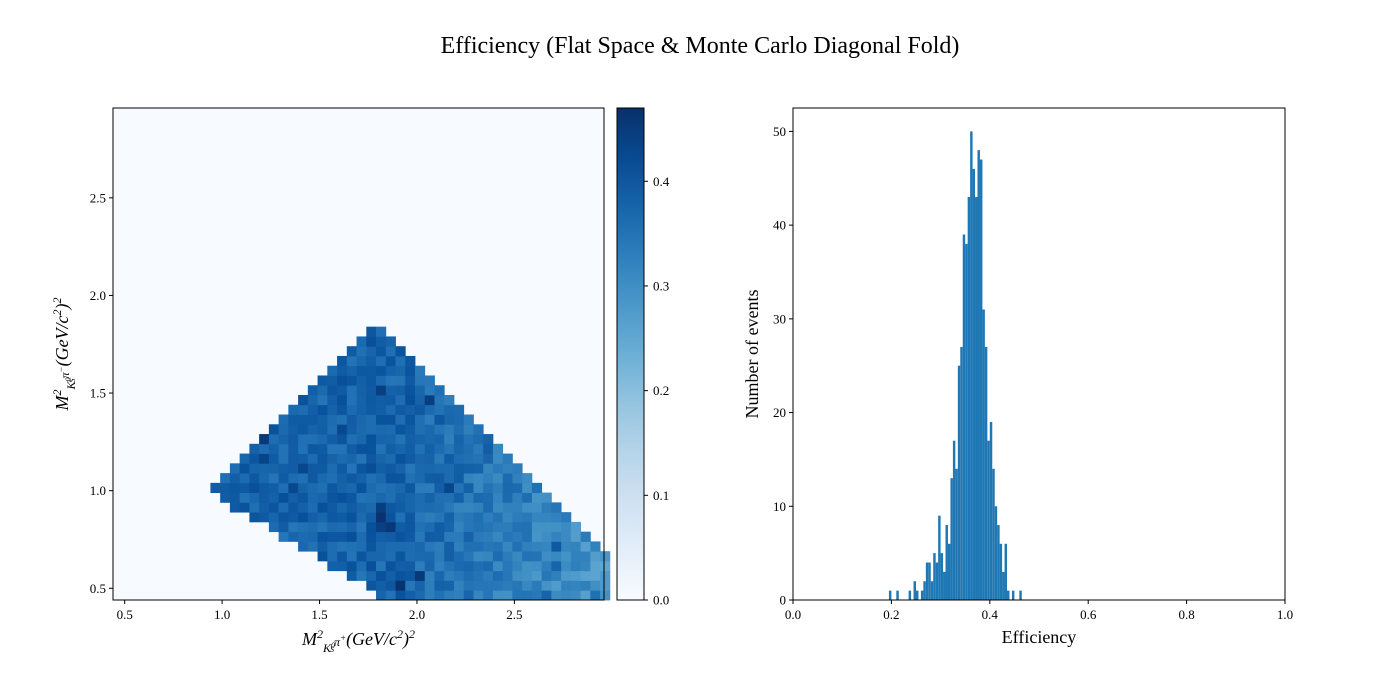 The height and width of the screenshot is (700, 1400). I want to click on histogram-x-ticks: 0.0 0.2 0.4 0.6 0.8 1.0, so click(1039, 611).